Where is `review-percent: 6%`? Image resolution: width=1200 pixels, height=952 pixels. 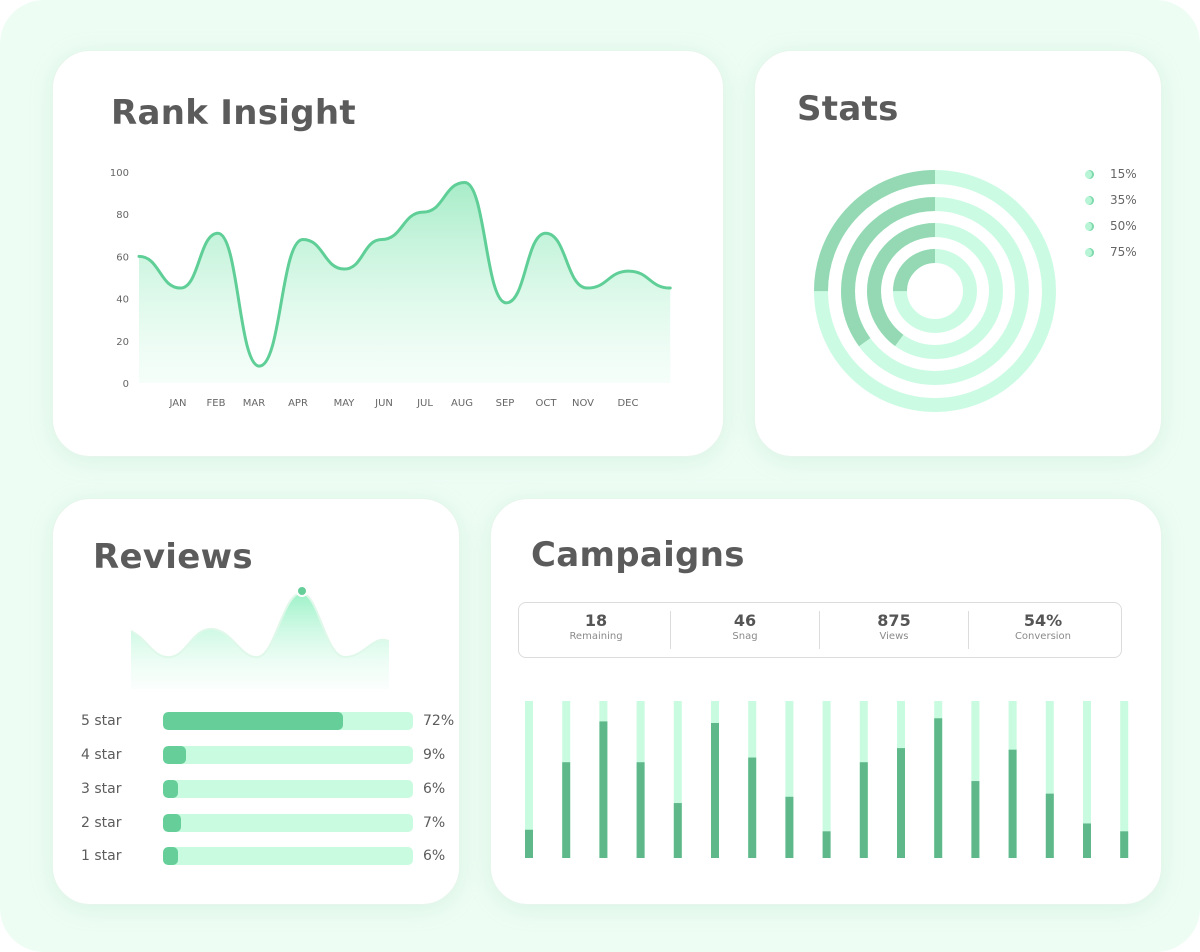 review-percent: 6% is located at coordinates (434, 789).